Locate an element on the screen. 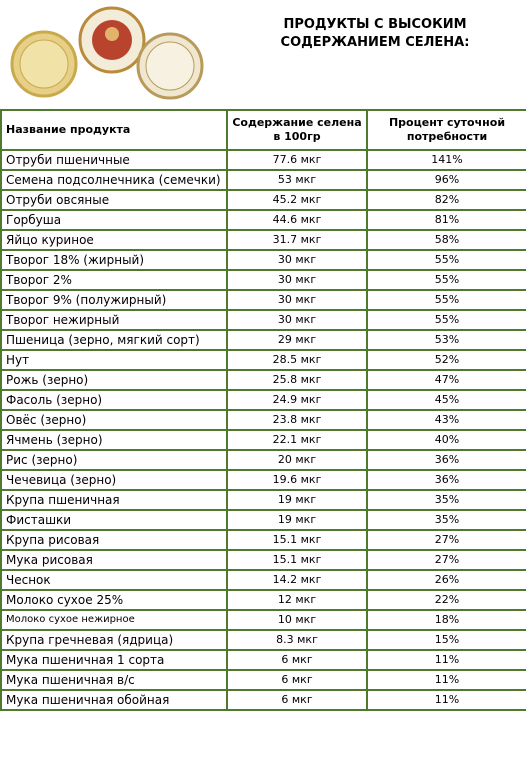  table-row: Крупа гречневая (ядрица) 8.3 мкг 15% is located at coordinates (263, 640).